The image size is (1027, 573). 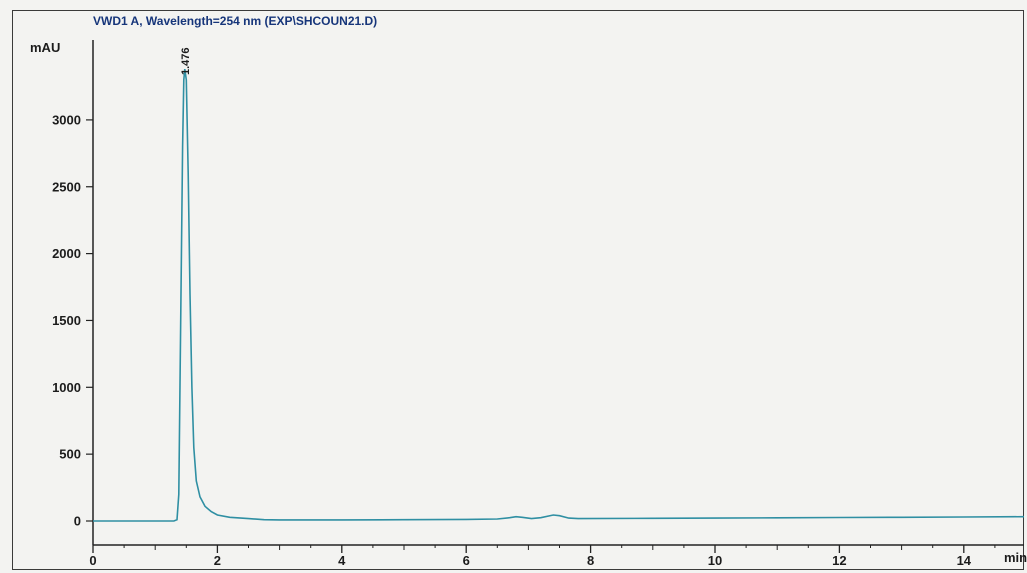 What do you see at coordinates (77, 521) in the screenshot?
I see `y-tick-label: 0` at bounding box center [77, 521].